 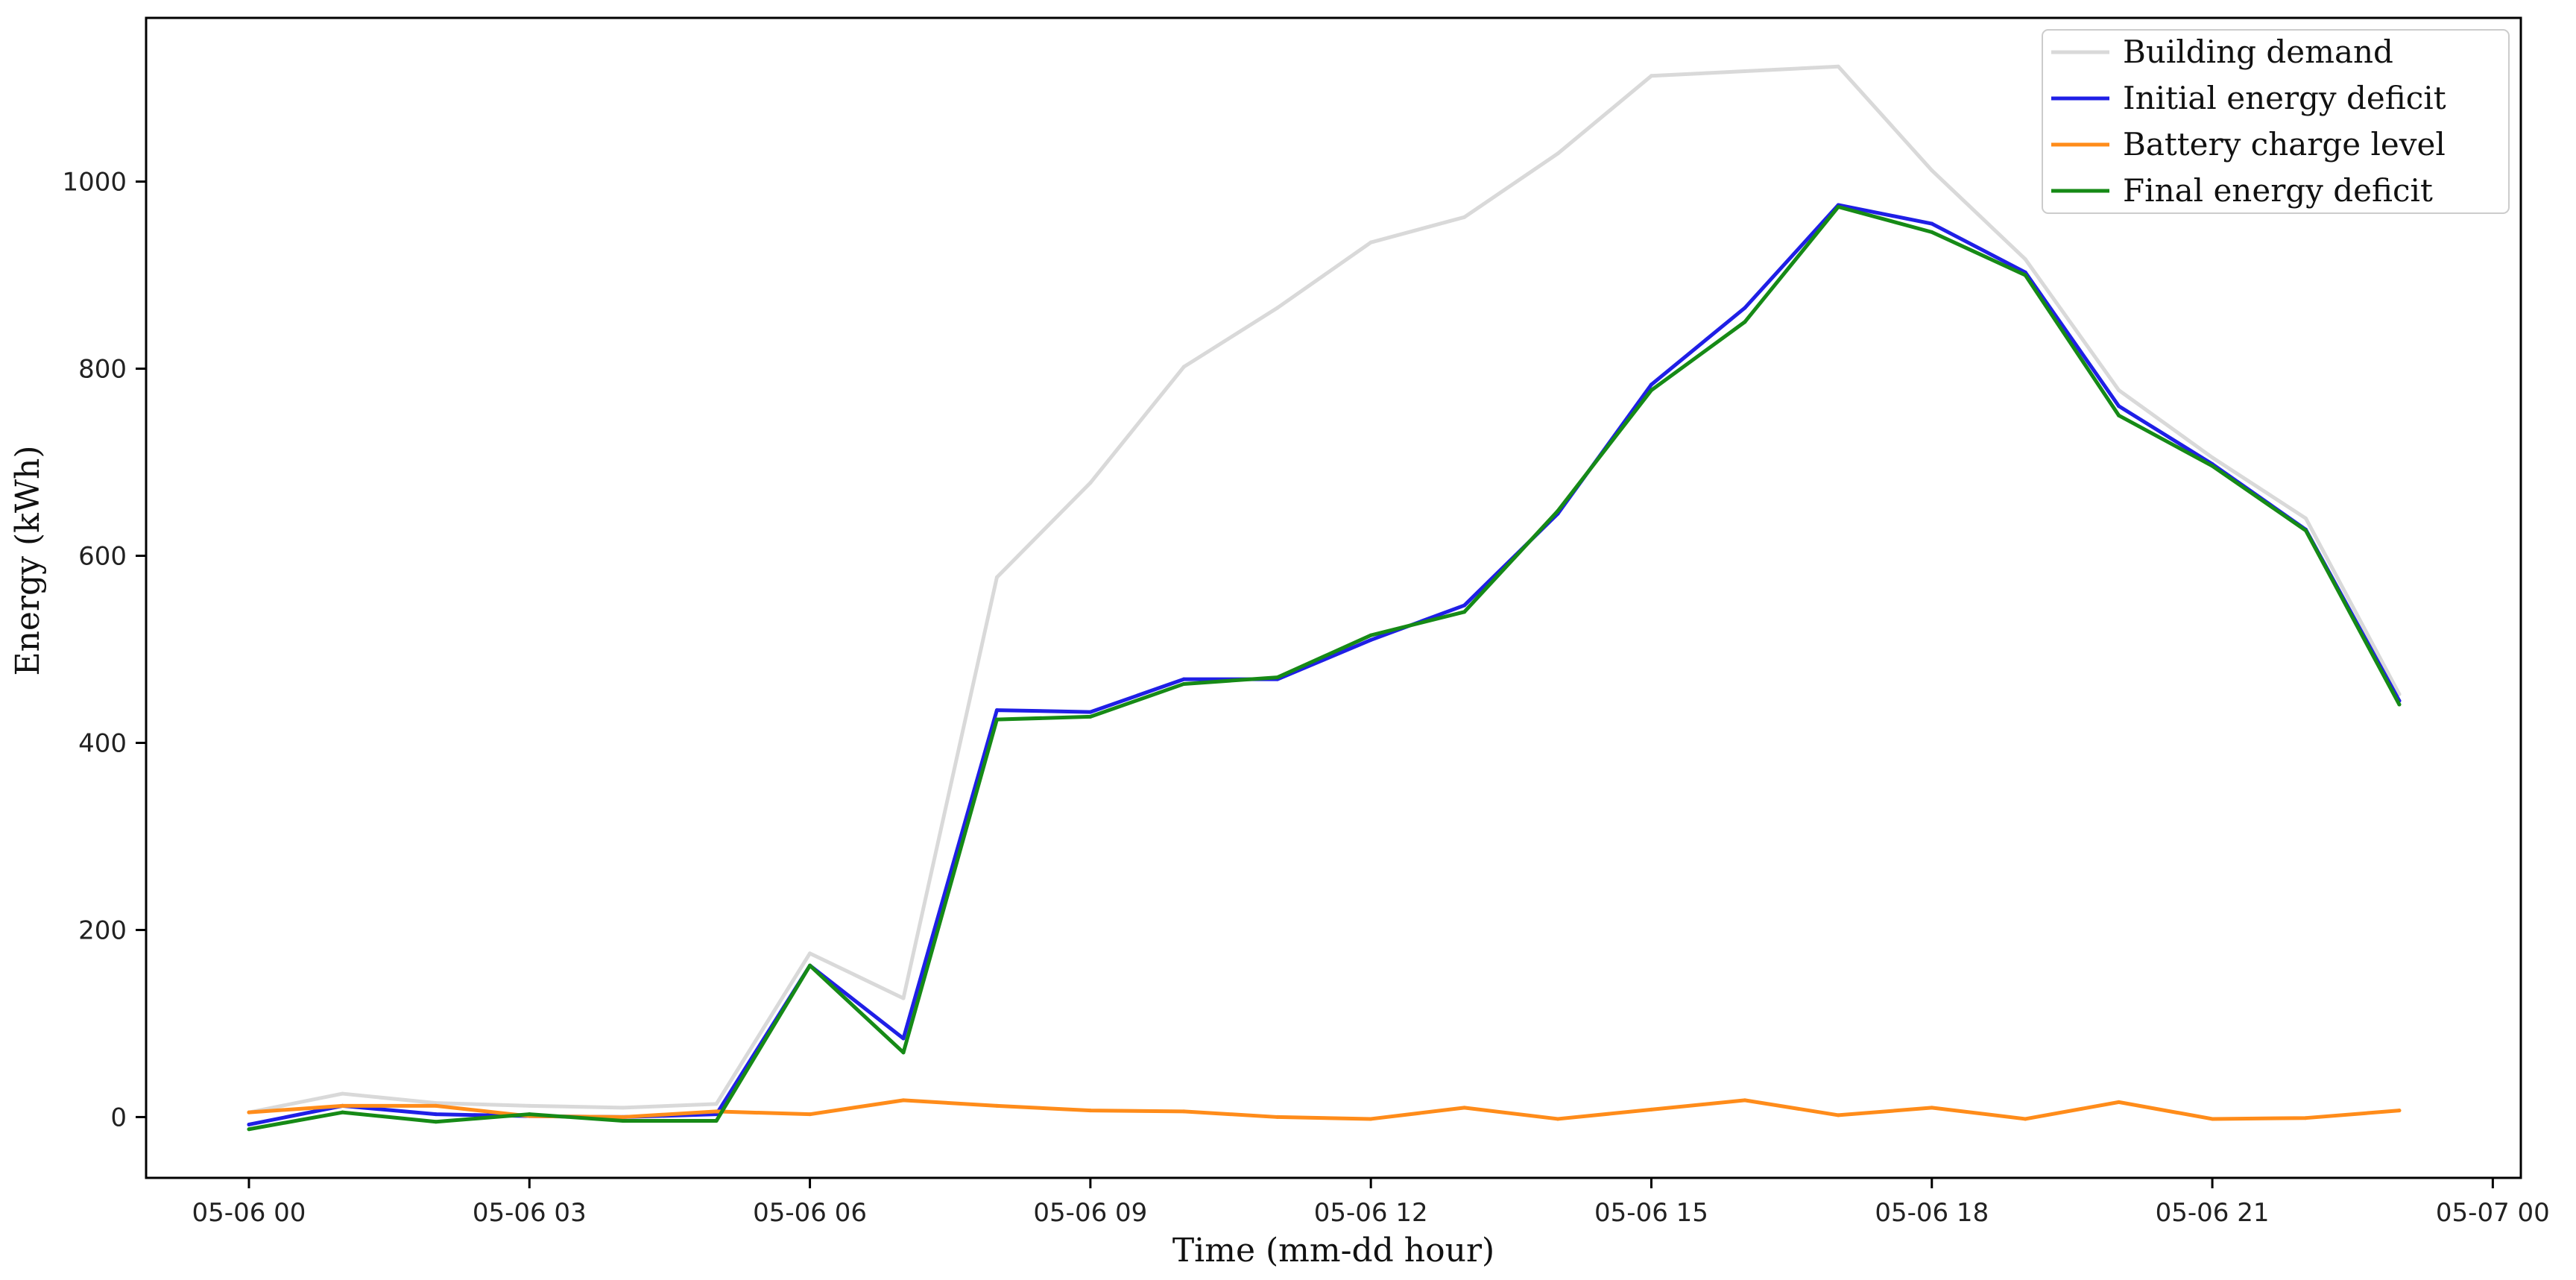 I want to click on y-axis: 0 200 400 600 800 1000, so click(x=104, y=650).